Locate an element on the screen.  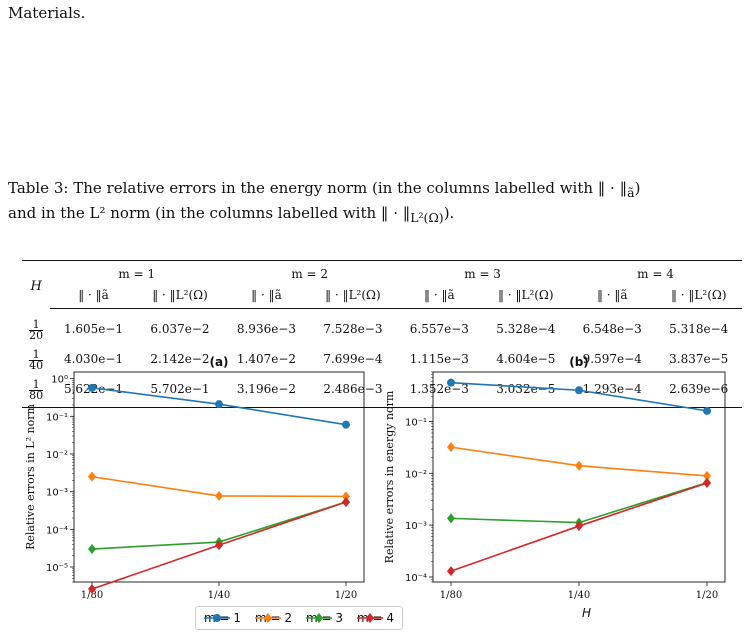
error-cell: 1.115e−3 is located at coordinates (439, 358).